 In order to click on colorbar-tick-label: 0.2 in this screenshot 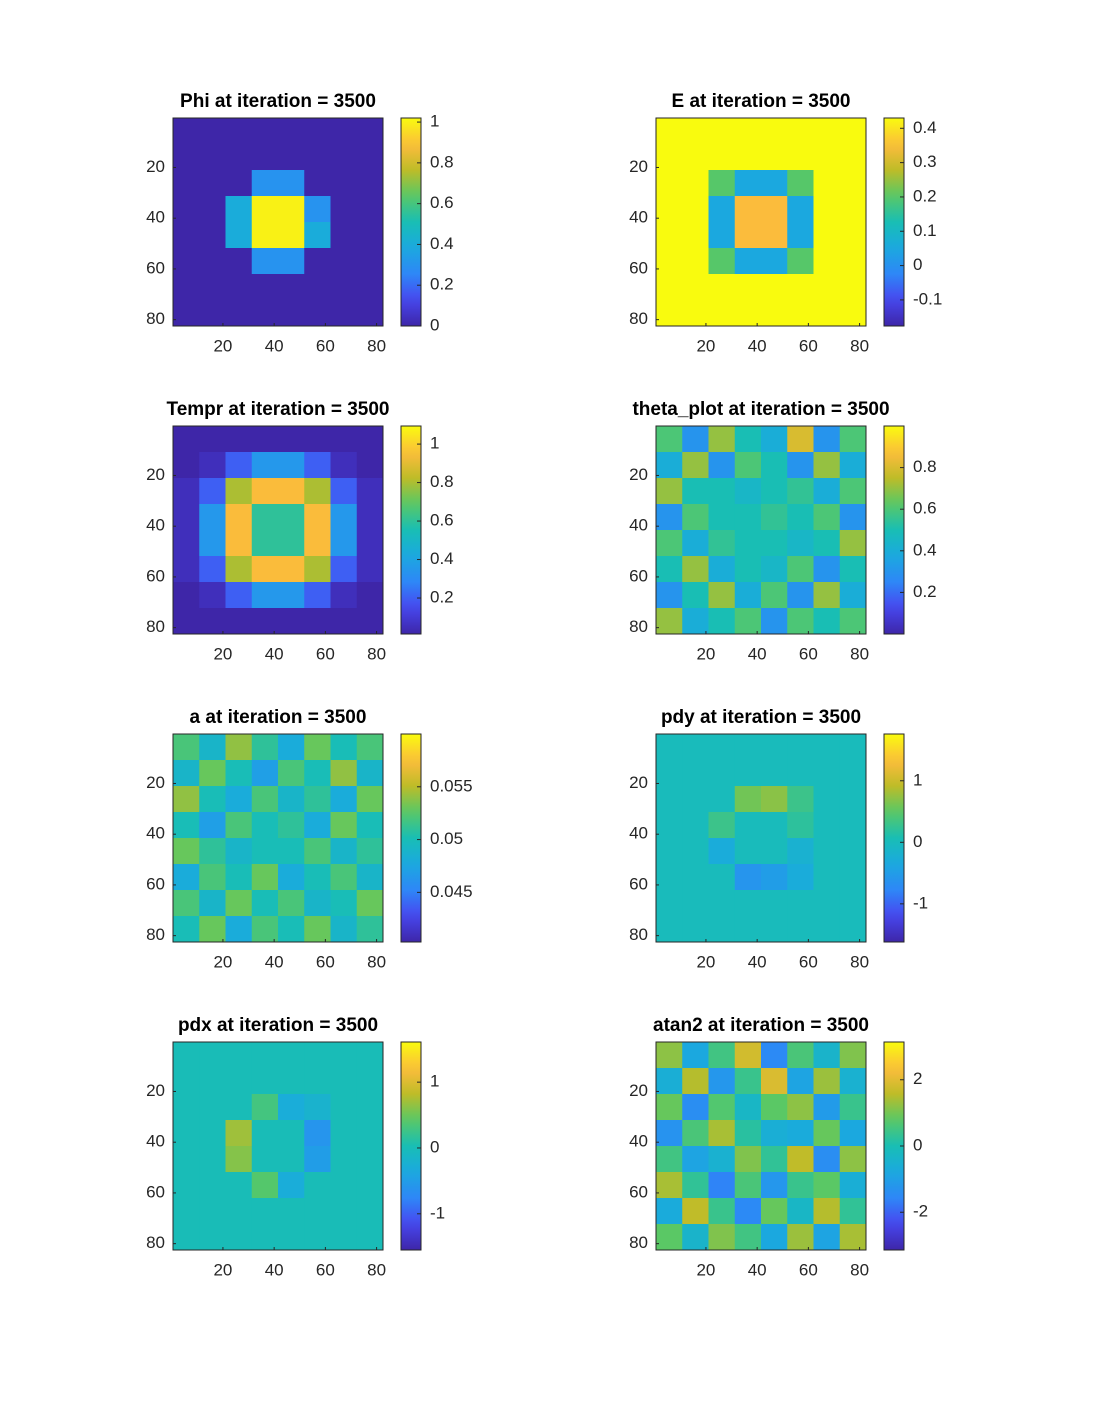, I will do `click(442, 597)`.